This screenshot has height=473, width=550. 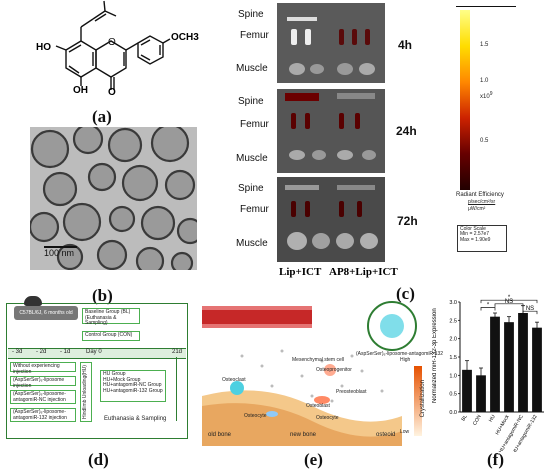 I want to click on tem-image: 100 nm, so click(x=113, y=198).